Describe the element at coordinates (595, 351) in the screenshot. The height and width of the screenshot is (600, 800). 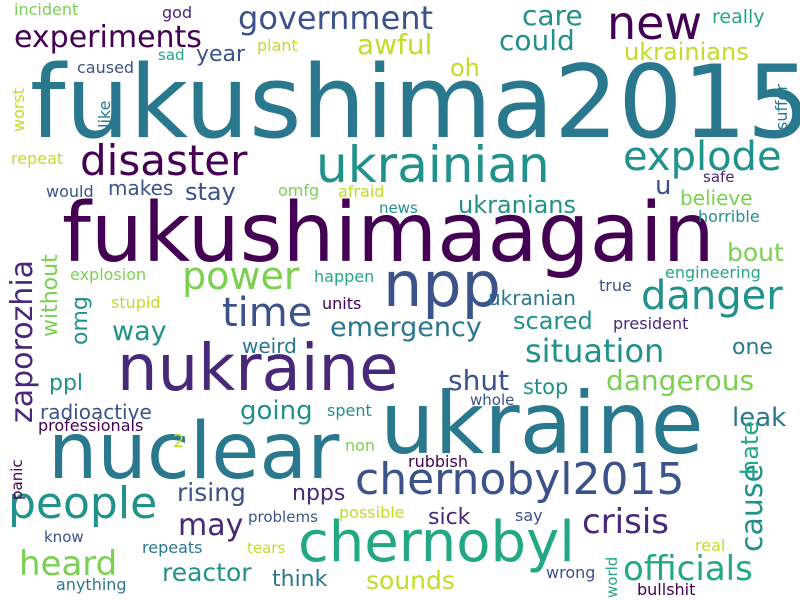
I see `word-situation: situation` at that location.